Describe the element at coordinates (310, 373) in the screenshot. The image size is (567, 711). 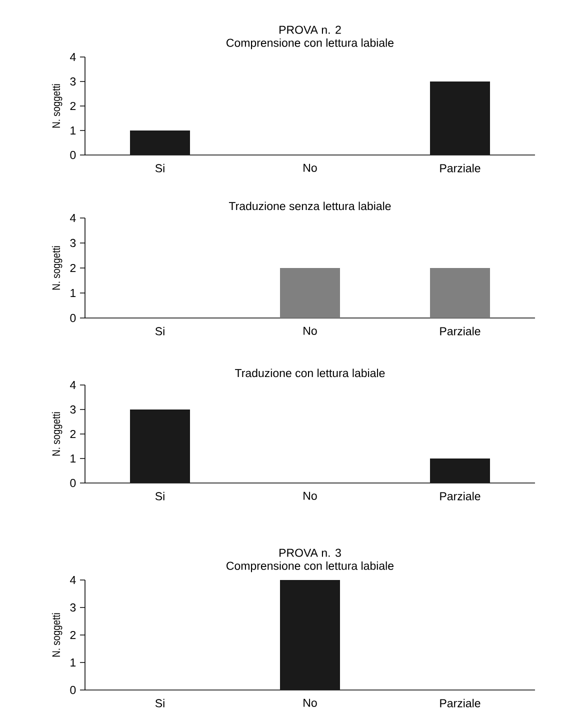
I see `chart-title: Traduzione con lettura labiale` at that location.